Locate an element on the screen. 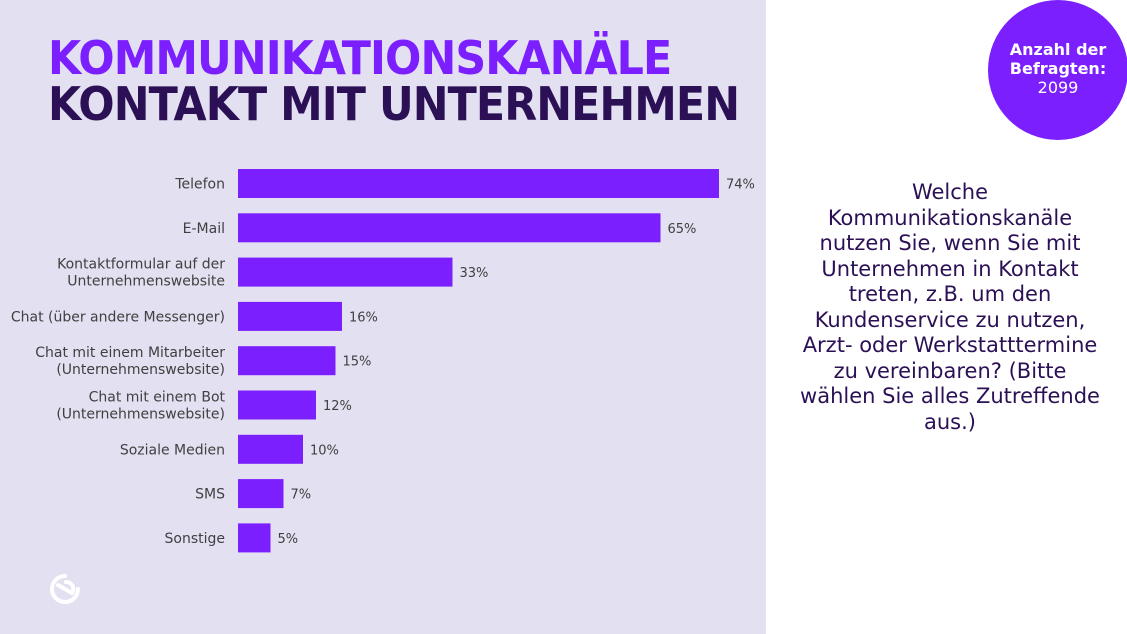 The width and height of the screenshot is (1127, 634). value-label: 65% is located at coordinates (682, 229).